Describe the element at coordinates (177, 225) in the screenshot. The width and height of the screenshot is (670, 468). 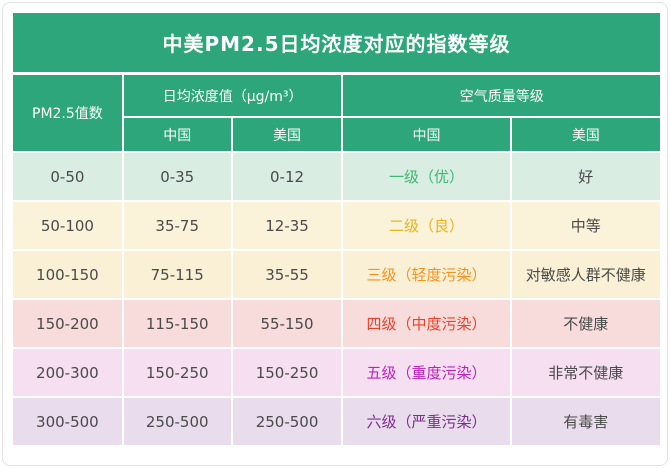
I see `cell-cn-concentration: 35-75` at that location.